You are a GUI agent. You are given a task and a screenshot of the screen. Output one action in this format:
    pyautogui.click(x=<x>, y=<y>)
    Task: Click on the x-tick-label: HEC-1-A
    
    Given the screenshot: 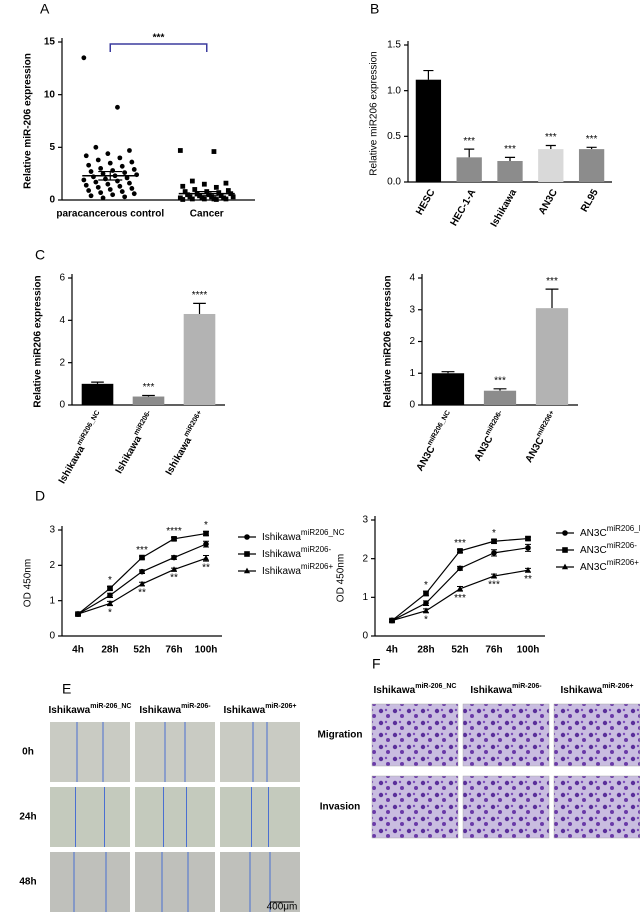 What is the action you would take?
    pyautogui.click(x=463, y=207)
    